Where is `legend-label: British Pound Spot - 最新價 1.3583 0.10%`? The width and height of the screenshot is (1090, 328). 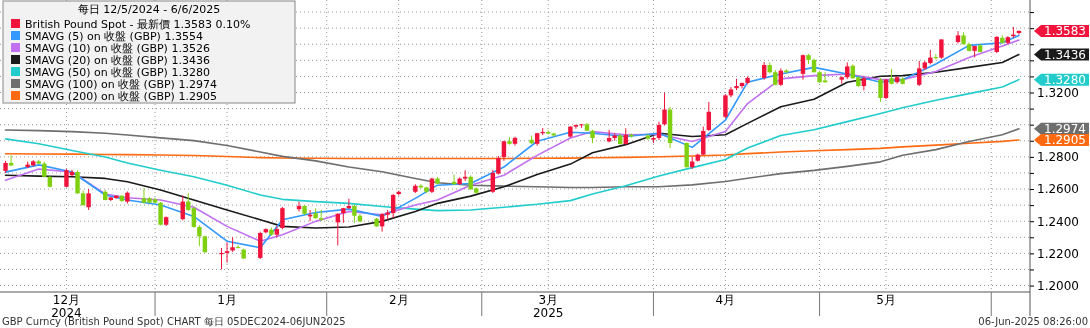 legend-label: British Pound Spot - 最新價 1.3583 0.10% is located at coordinates (138, 24).